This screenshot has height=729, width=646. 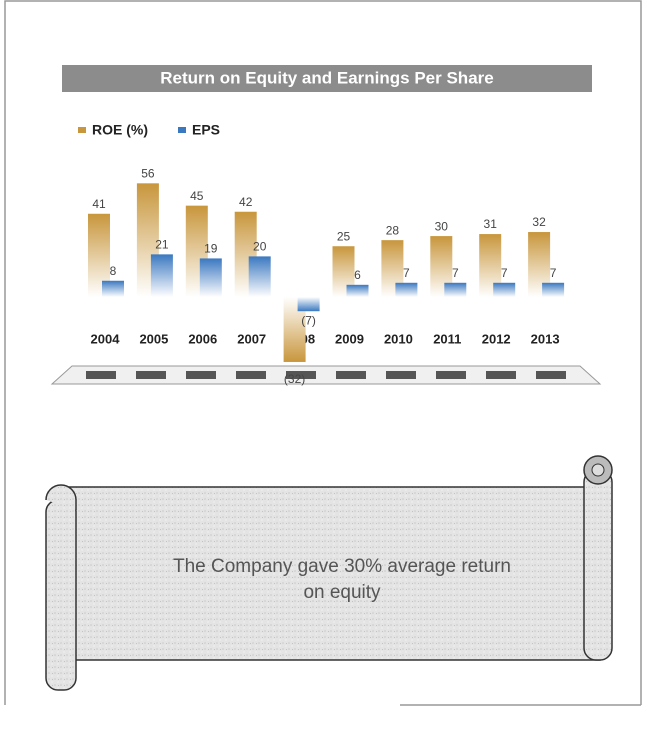 What do you see at coordinates (106, 338) in the screenshot?
I see `x-tick-label: 2004` at bounding box center [106, 338].